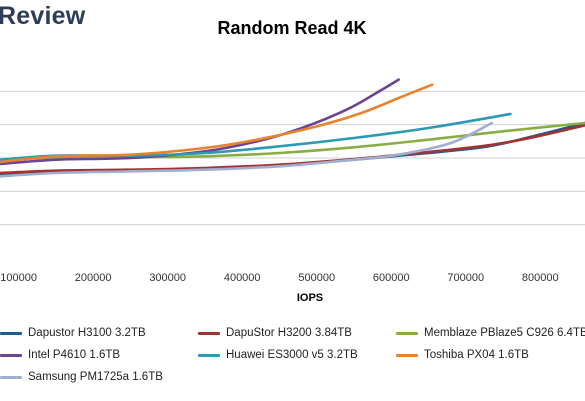 The image size is (585, 401). I want to click on legend-label: Toshiba PX04 1.6TB, so click(476, 355).